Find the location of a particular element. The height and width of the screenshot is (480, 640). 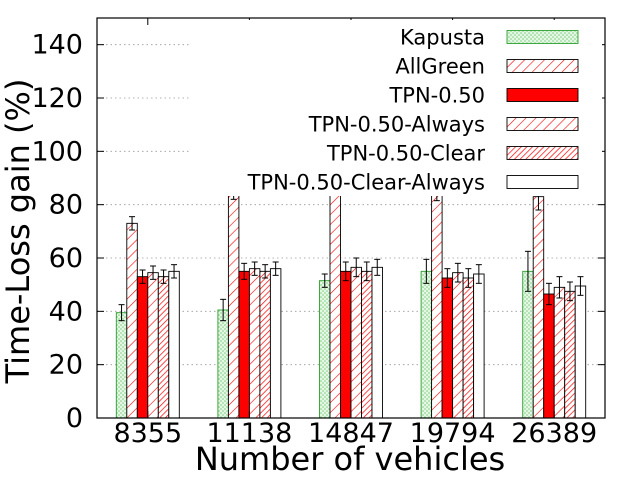

x-tick-label: 14847 is located at coordinates (351, 433).